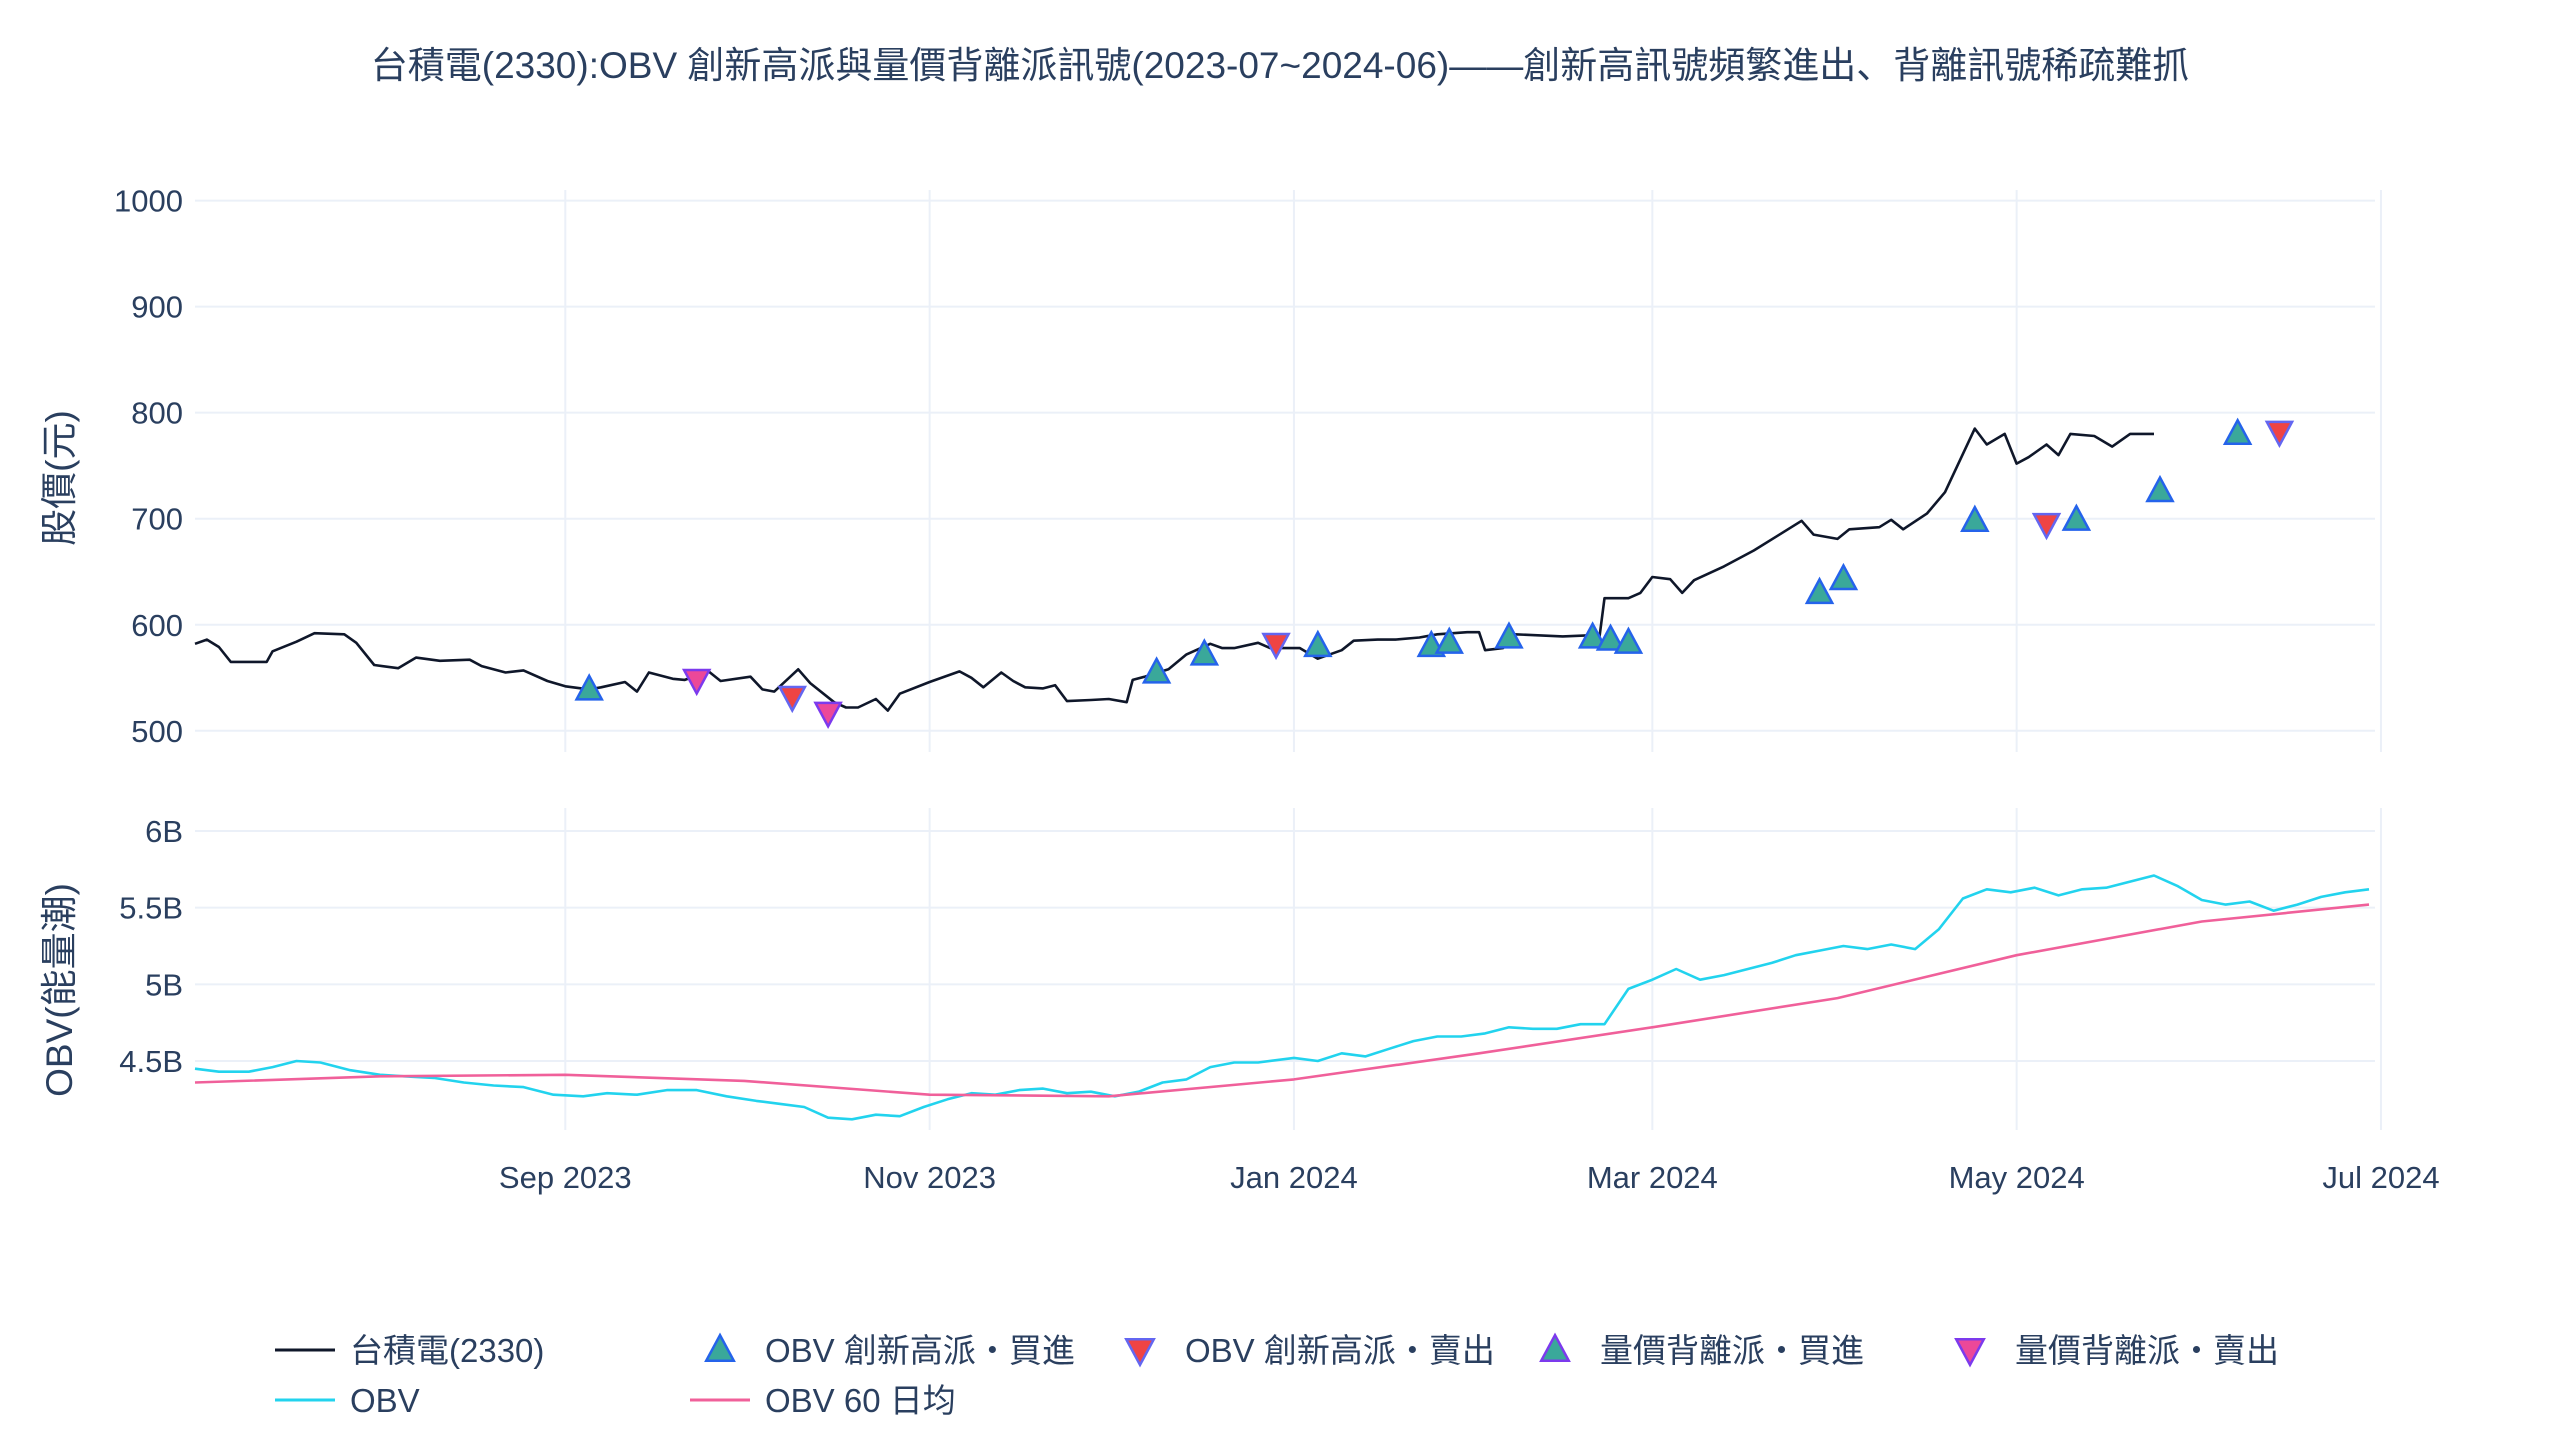 The image size is (2560, 1440). I want to click on price-y-tick-label: 900, so click(157, 307).